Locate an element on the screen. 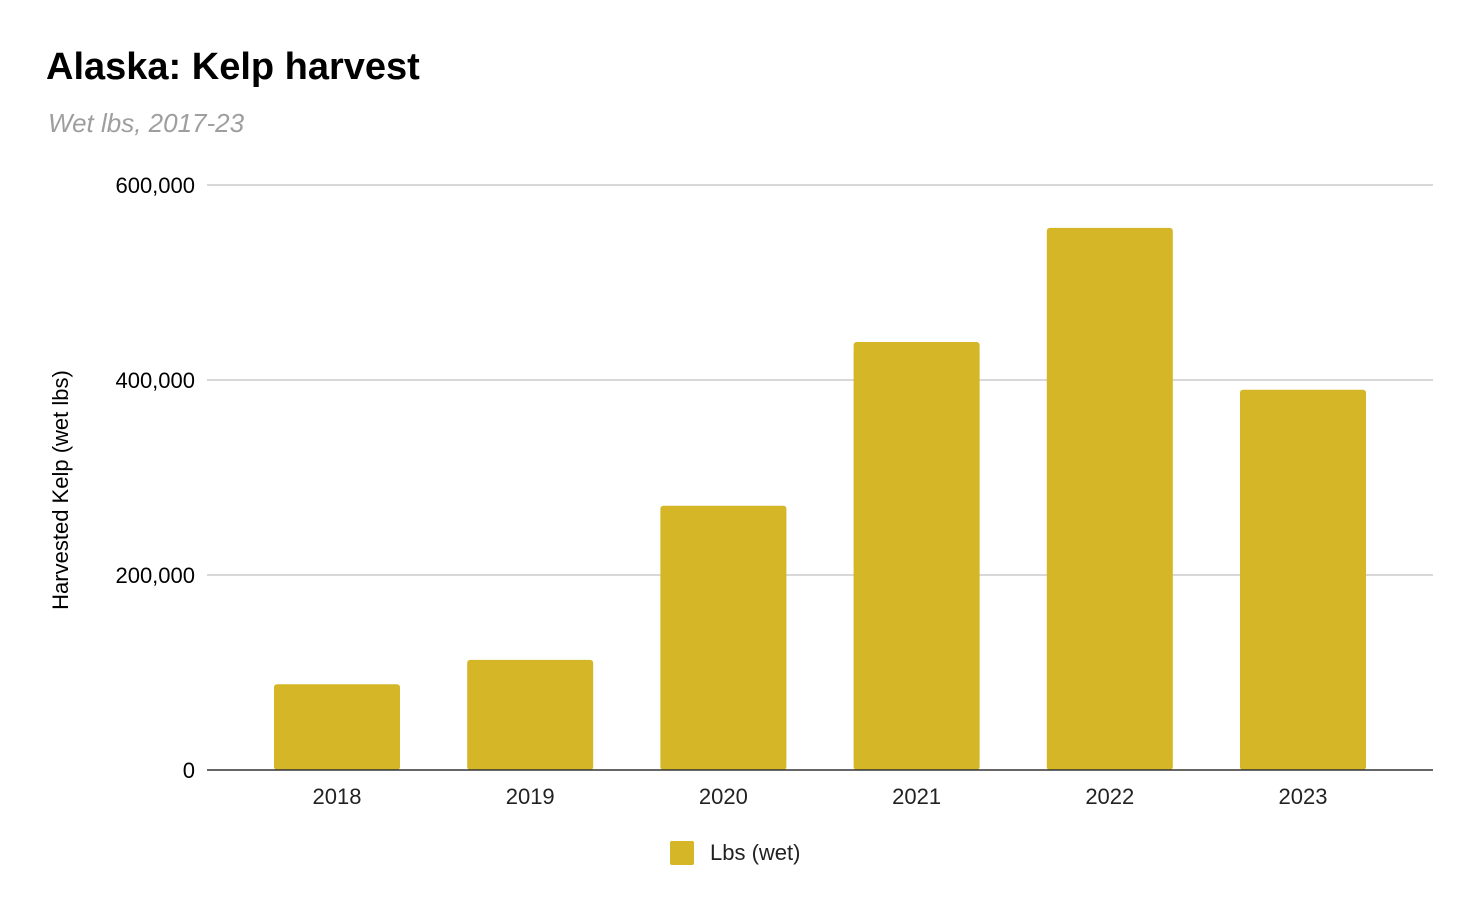 The image size is (1478, 914). x-tick-label: 2023 is located at coordinates (1303, 796).